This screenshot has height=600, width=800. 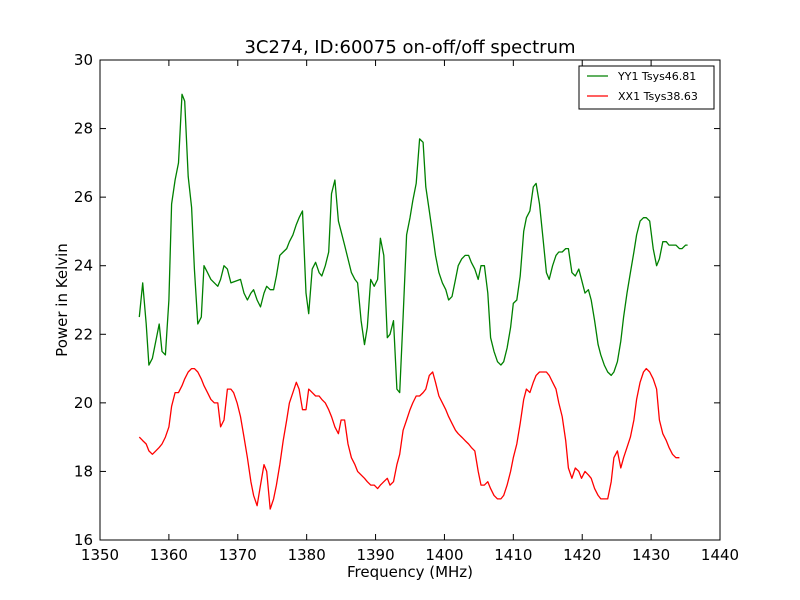 I want to click on x-tick-label: 1430, so click(x=651, y=555).